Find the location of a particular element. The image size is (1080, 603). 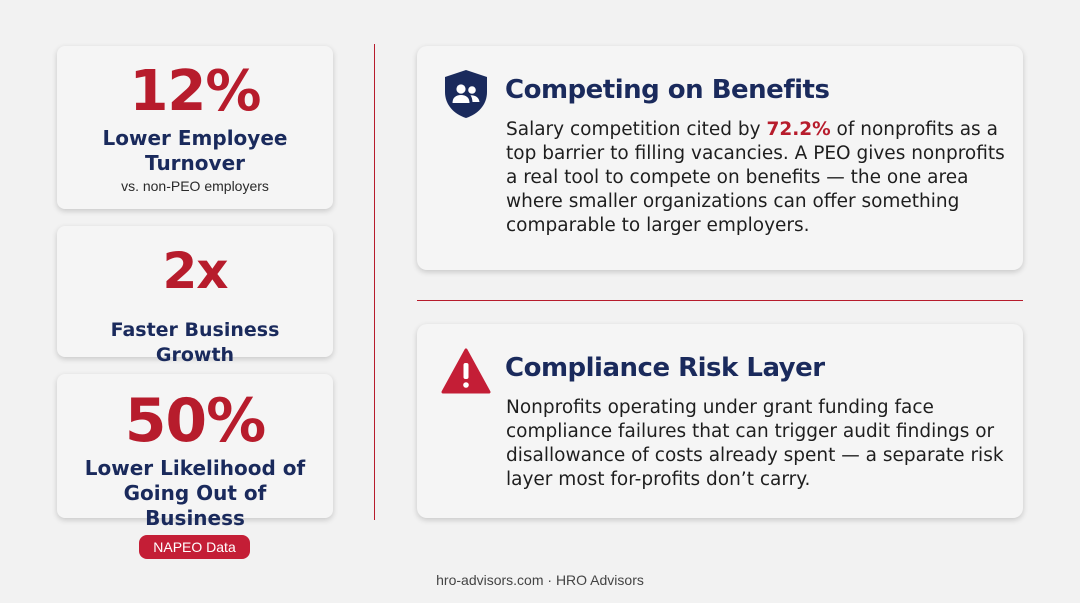

source-badge: NAPEO Data is located at coordinates (194, 547).